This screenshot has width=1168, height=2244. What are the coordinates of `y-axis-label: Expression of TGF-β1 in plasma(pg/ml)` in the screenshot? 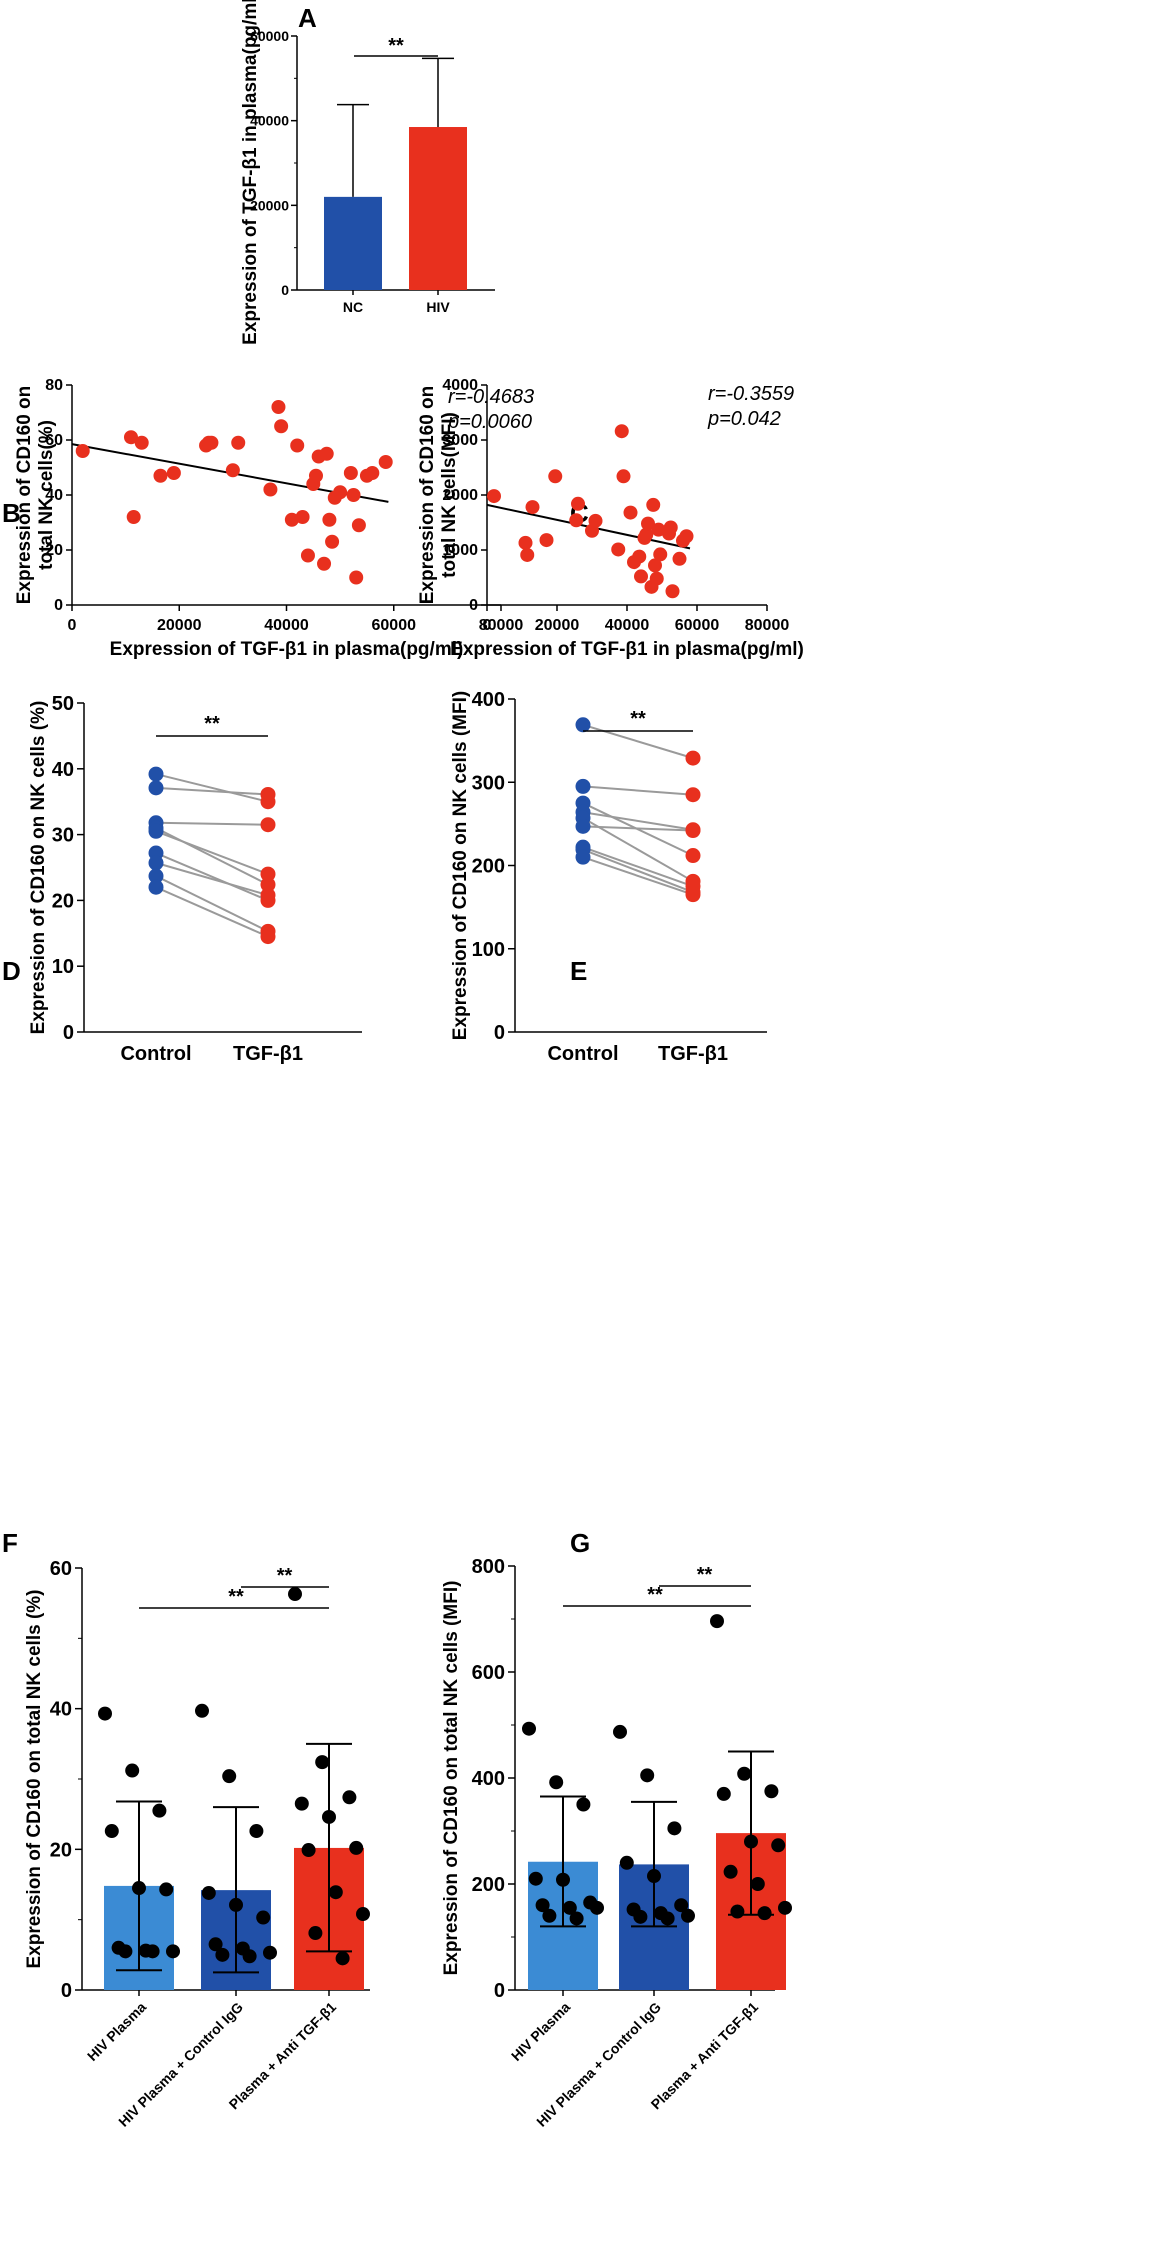 It's located at (250, 172).